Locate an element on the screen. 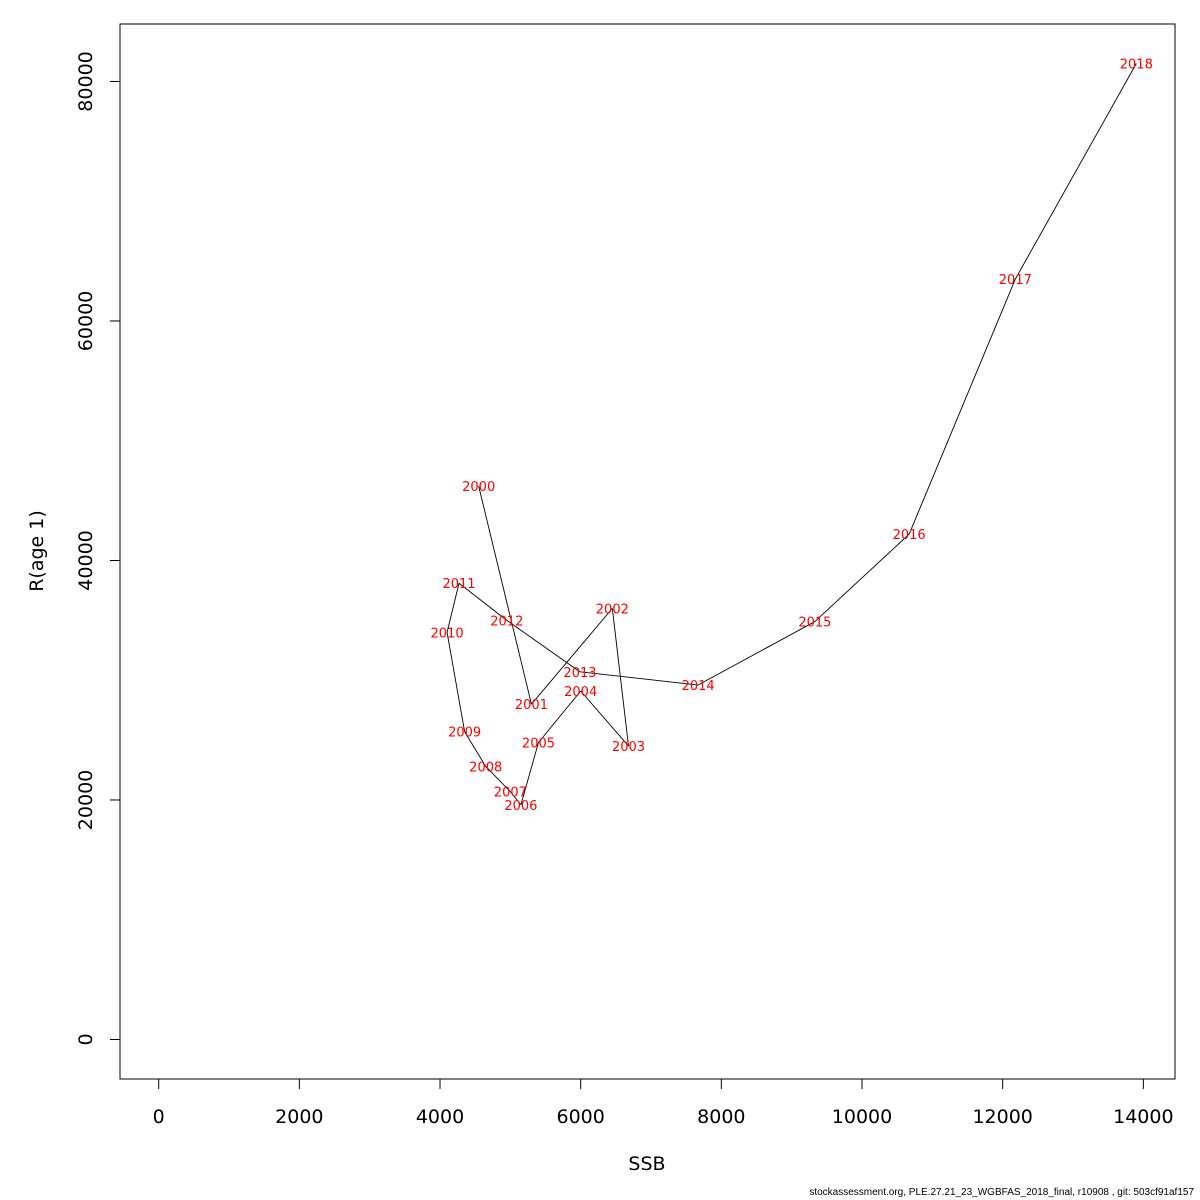  y-tick-label: 0 is located at coordinates (86, 1039).